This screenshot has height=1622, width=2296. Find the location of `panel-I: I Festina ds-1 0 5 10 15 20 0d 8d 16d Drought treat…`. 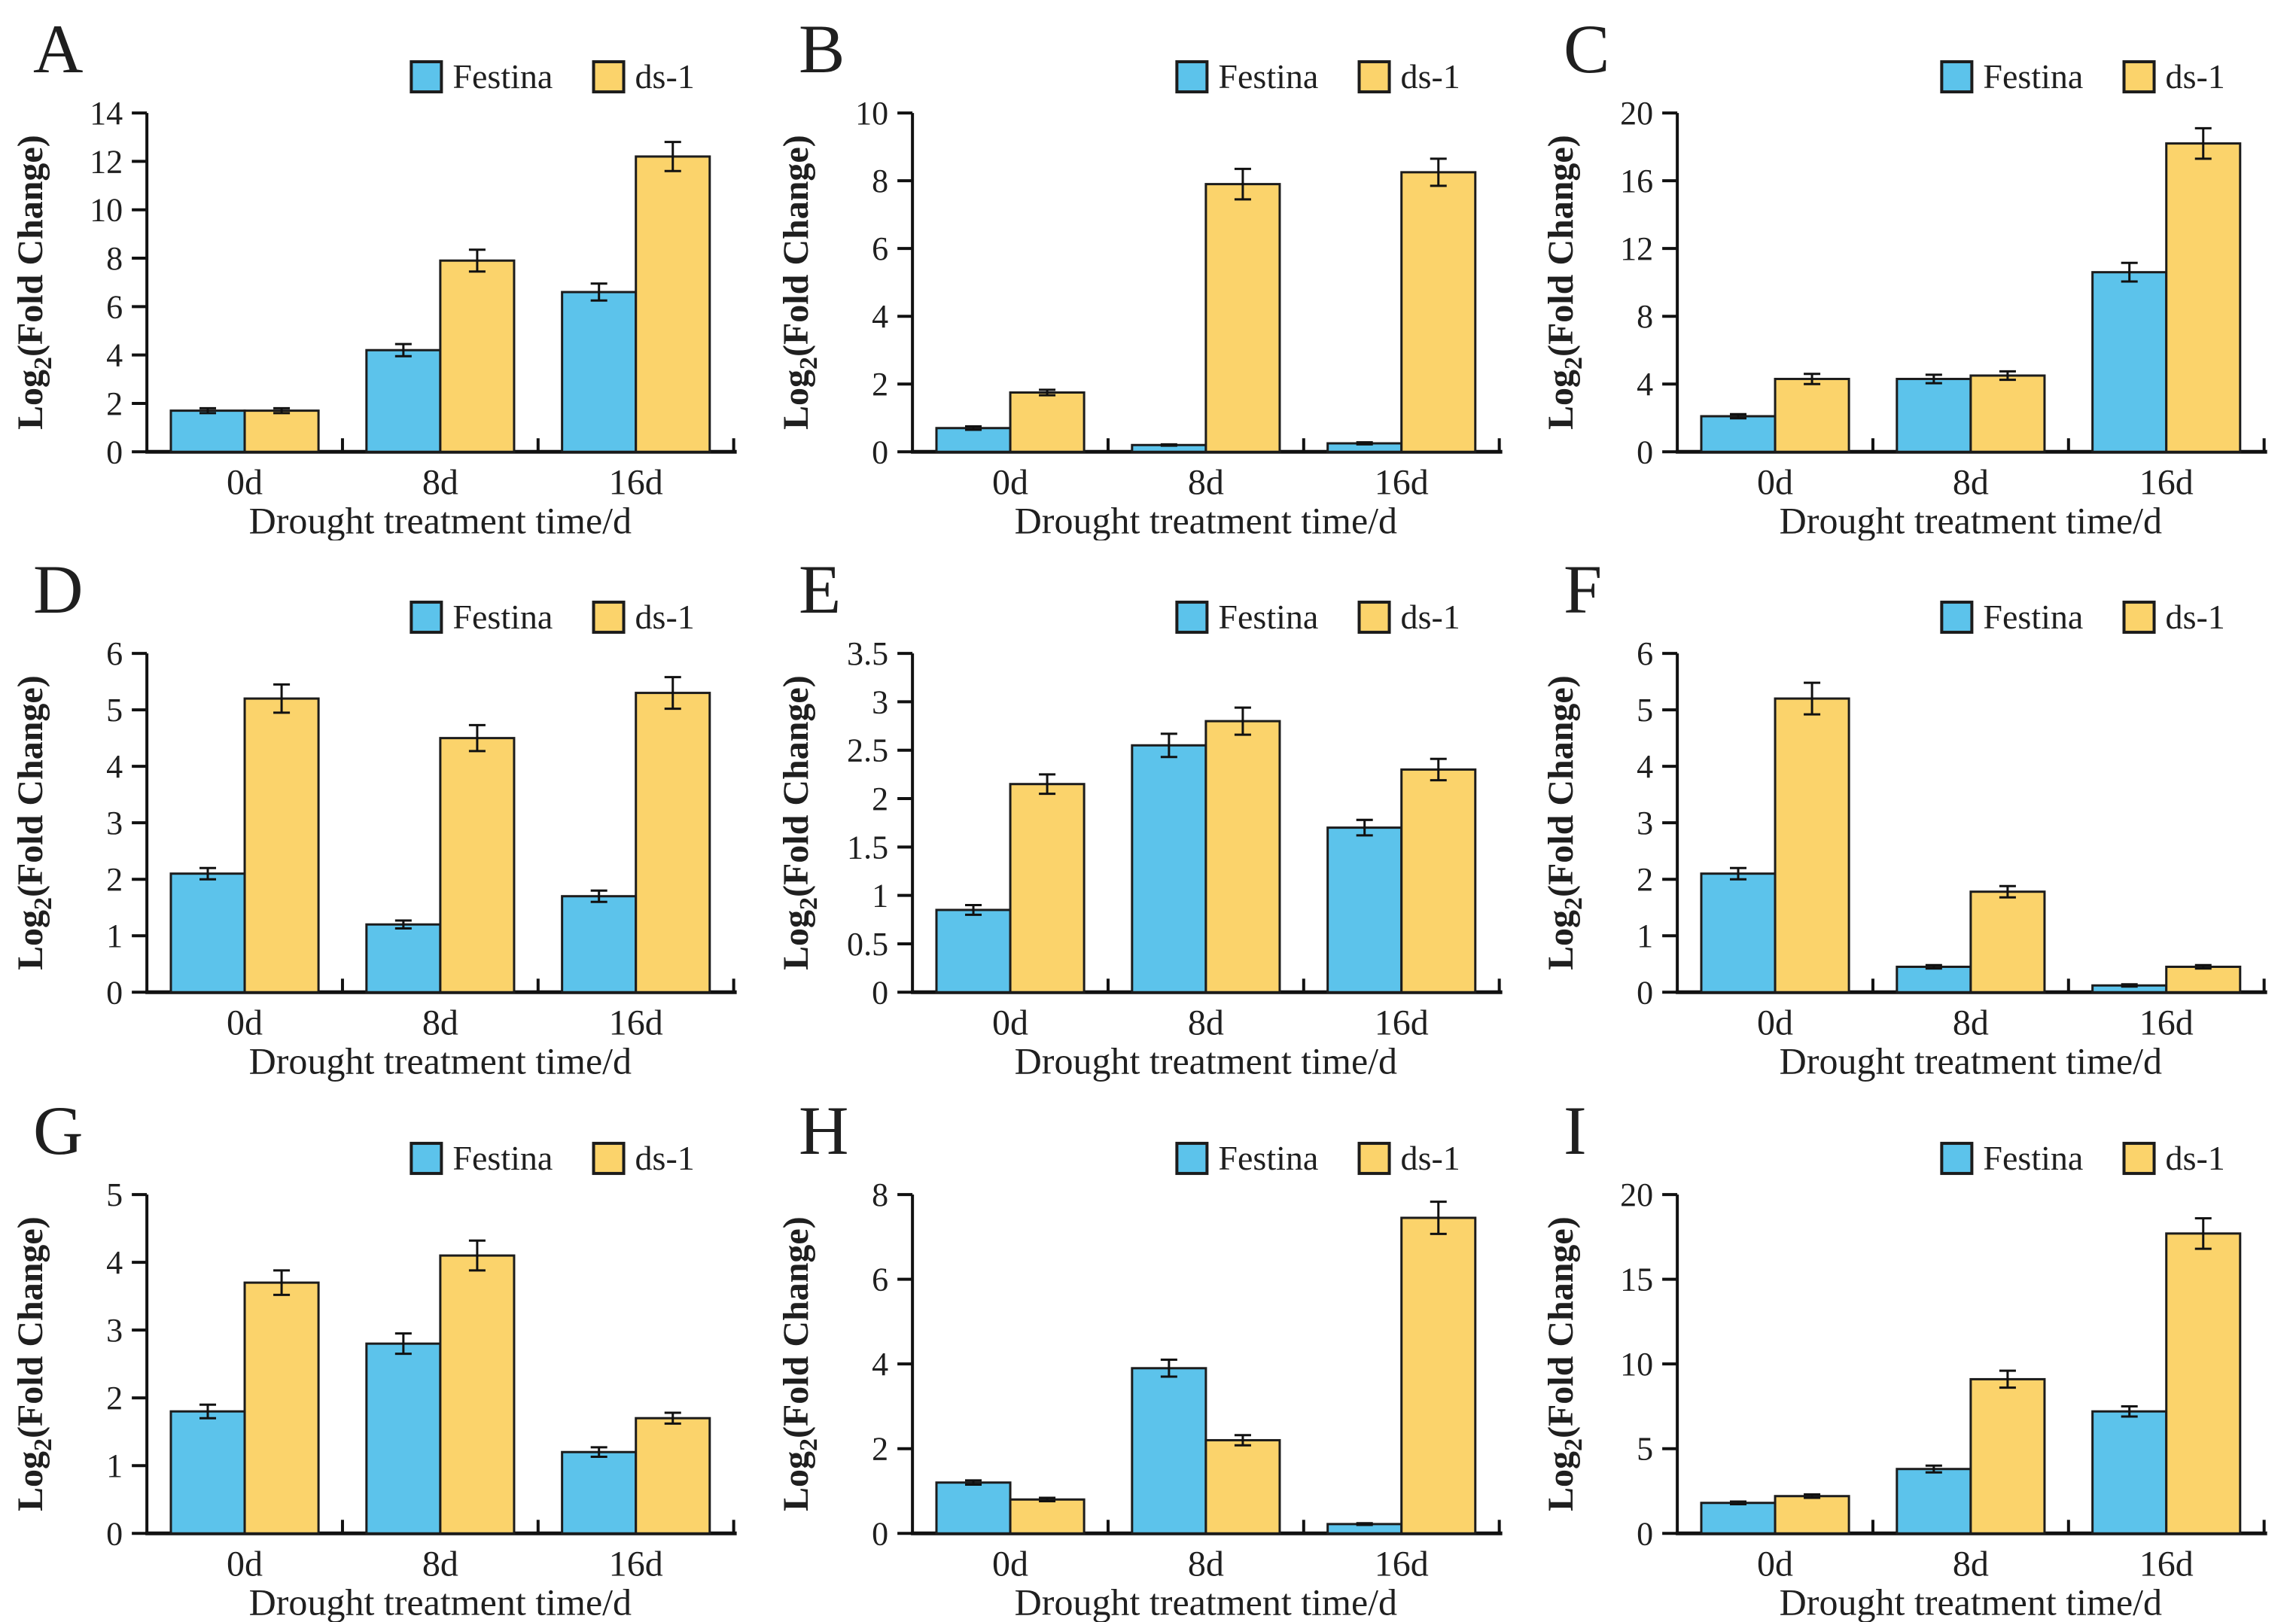

panel-I: I Festina ds-1 0 5 10 15 20 0d 8d 16d Drought treat… is located at coordinates (1913, 1351).